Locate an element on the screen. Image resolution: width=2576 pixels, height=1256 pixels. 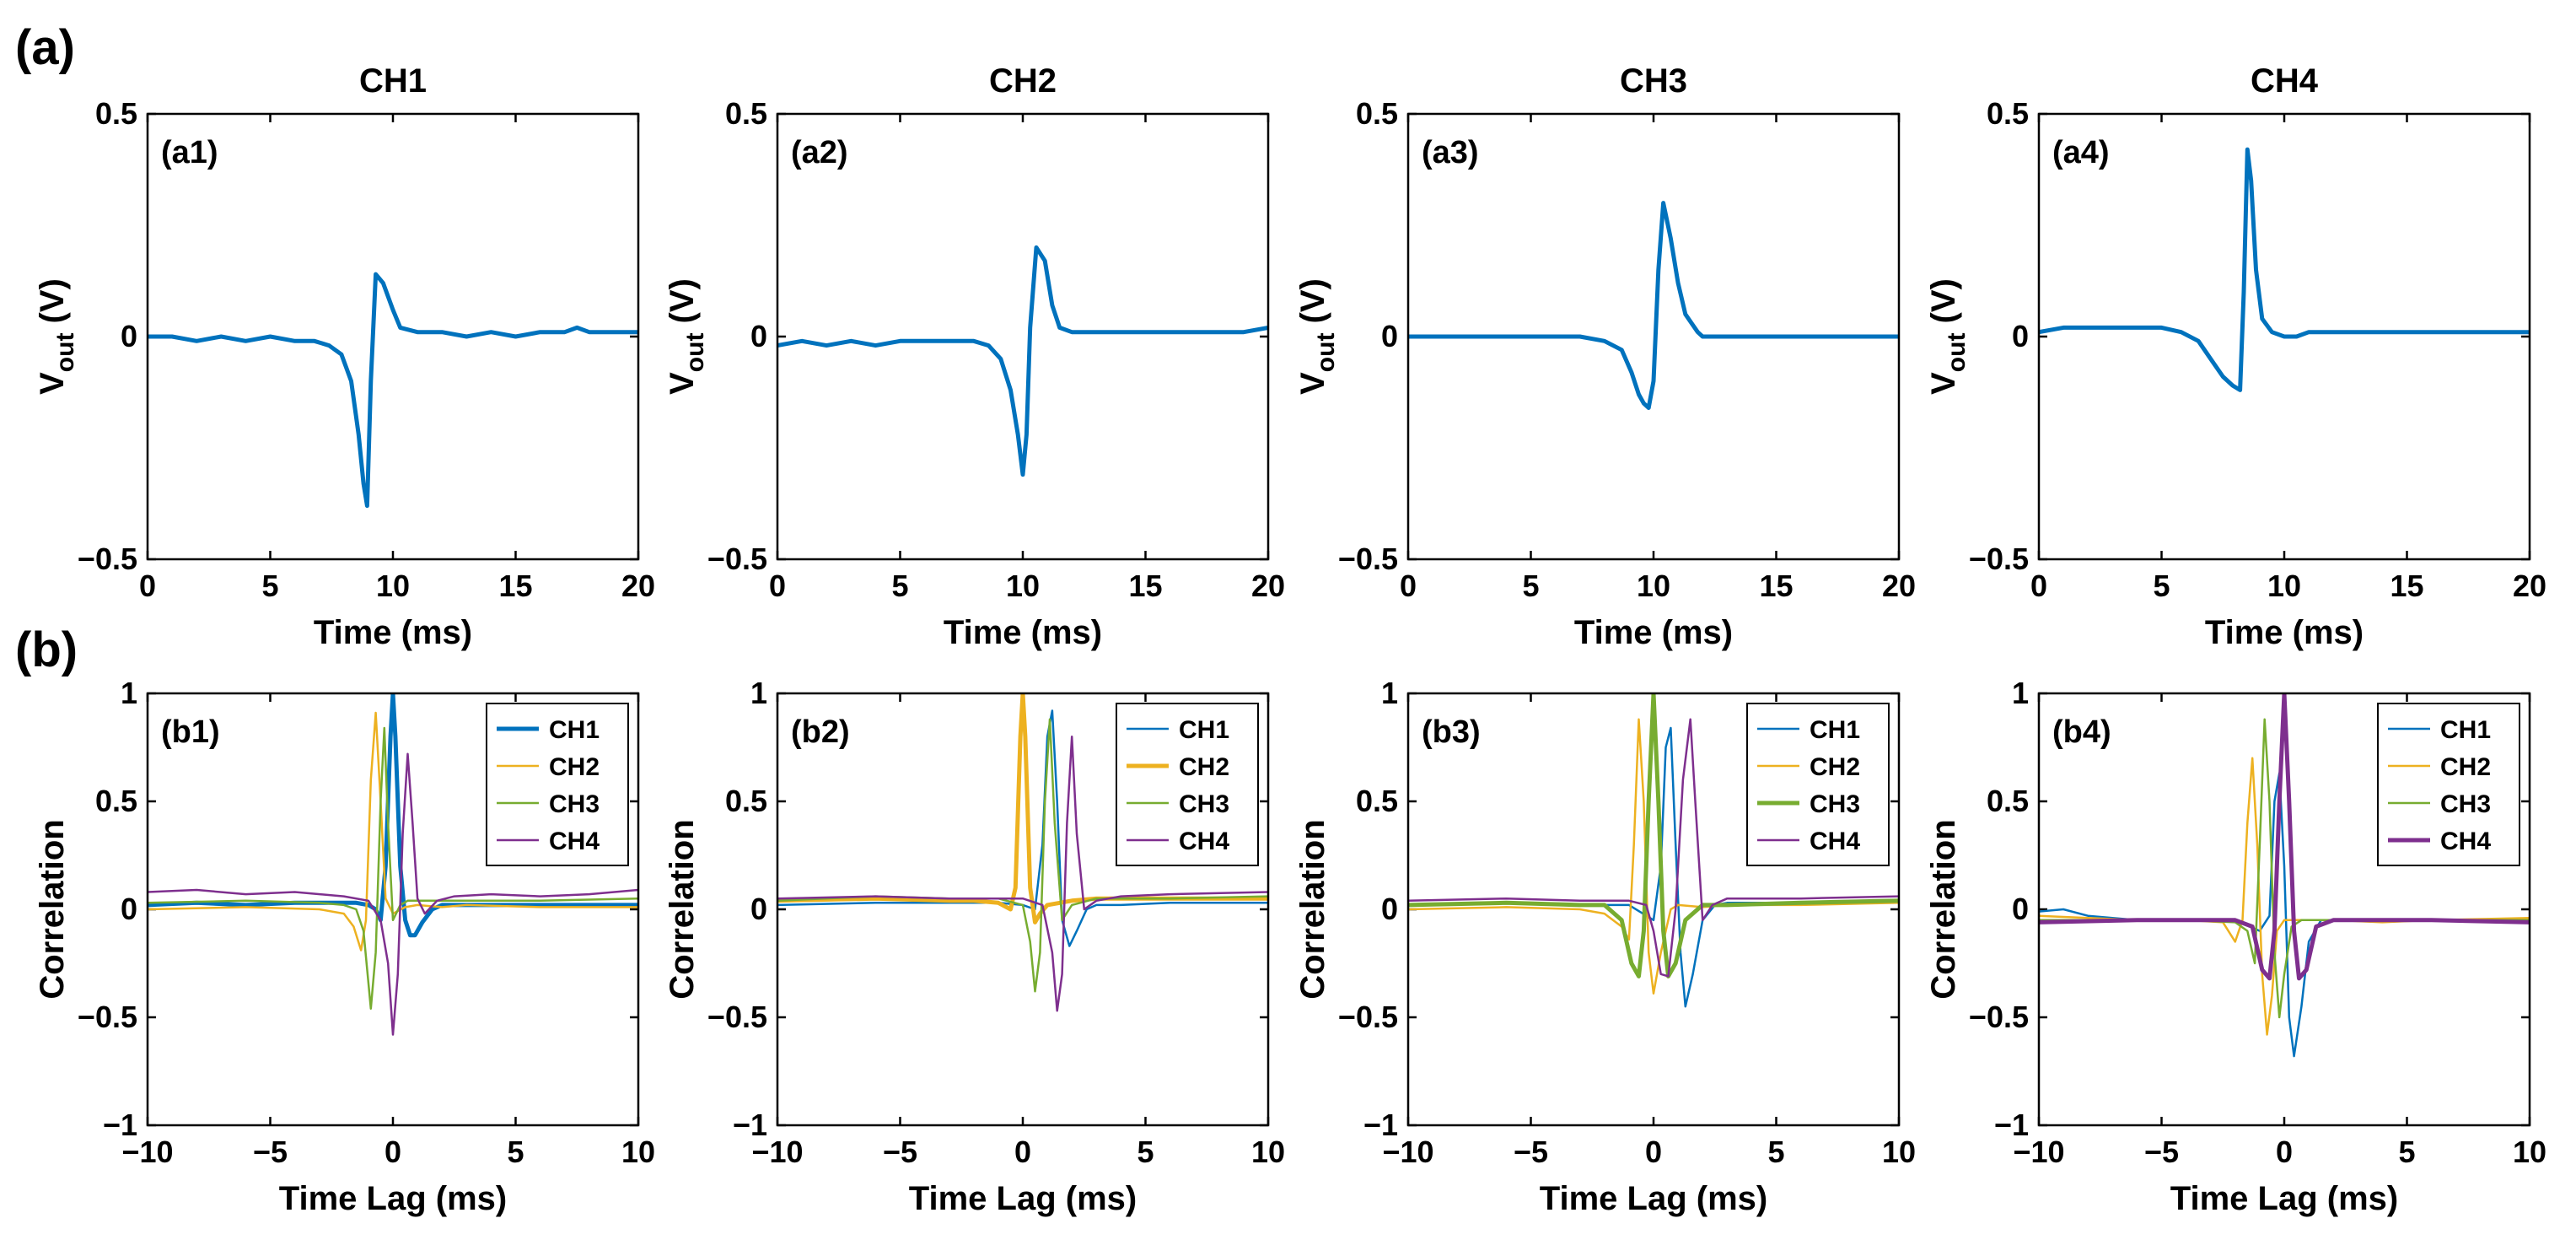
series-line-ch3 is located at coordinates (393, 869).